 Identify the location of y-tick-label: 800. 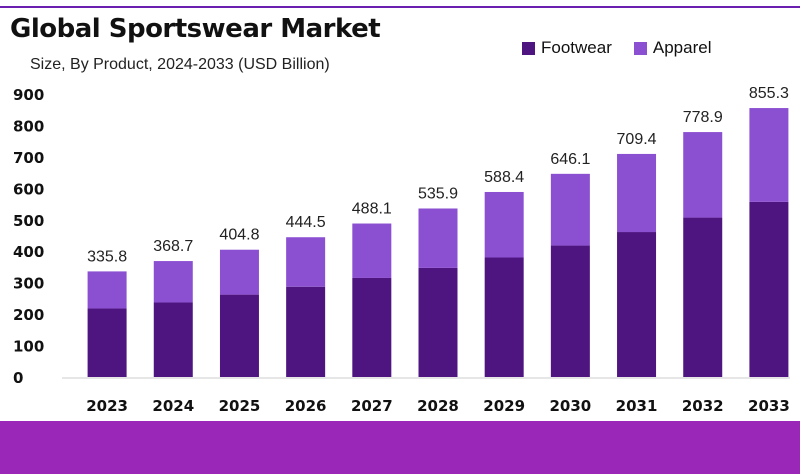
(28, 126).